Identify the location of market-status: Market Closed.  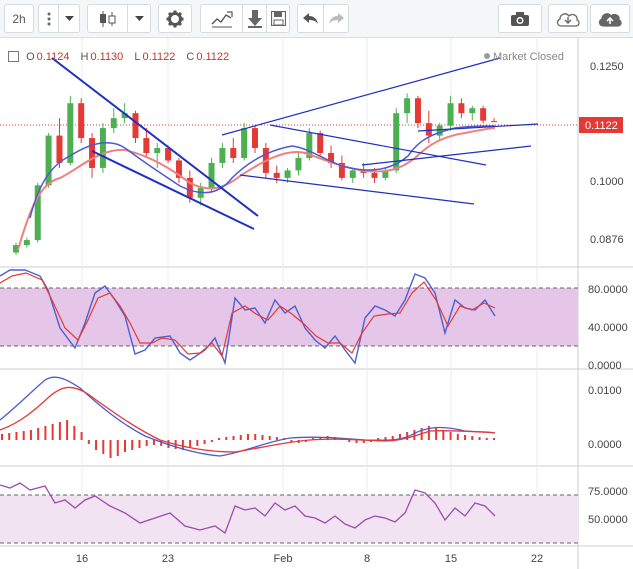
(524, 57).